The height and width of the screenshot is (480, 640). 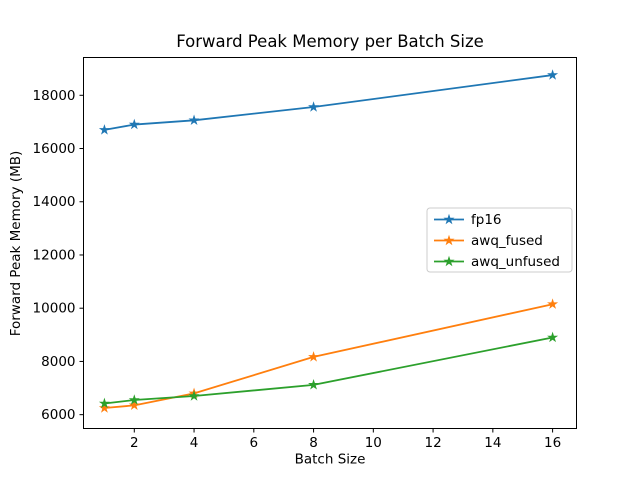 I want to click on x-tick-label: 2, so click(x=134, y=443).